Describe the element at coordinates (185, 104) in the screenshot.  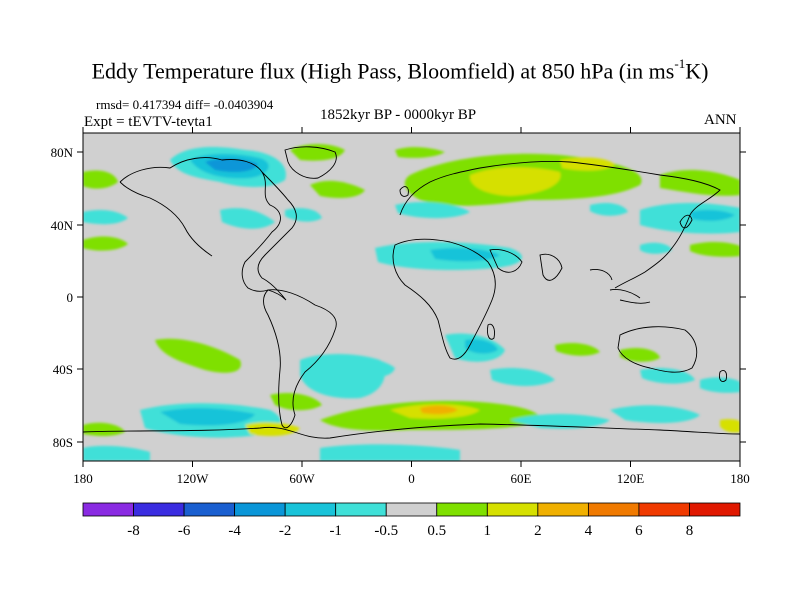
I see `stats-label: rmsd= 0.417394 diff= -0.0403904` at that location.